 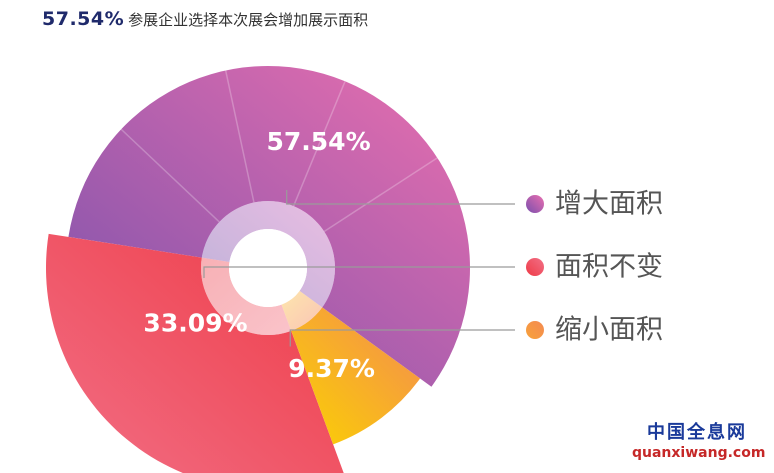 I want to click on data-label-unchanged: 33.09%, so click(x=195, y=323).